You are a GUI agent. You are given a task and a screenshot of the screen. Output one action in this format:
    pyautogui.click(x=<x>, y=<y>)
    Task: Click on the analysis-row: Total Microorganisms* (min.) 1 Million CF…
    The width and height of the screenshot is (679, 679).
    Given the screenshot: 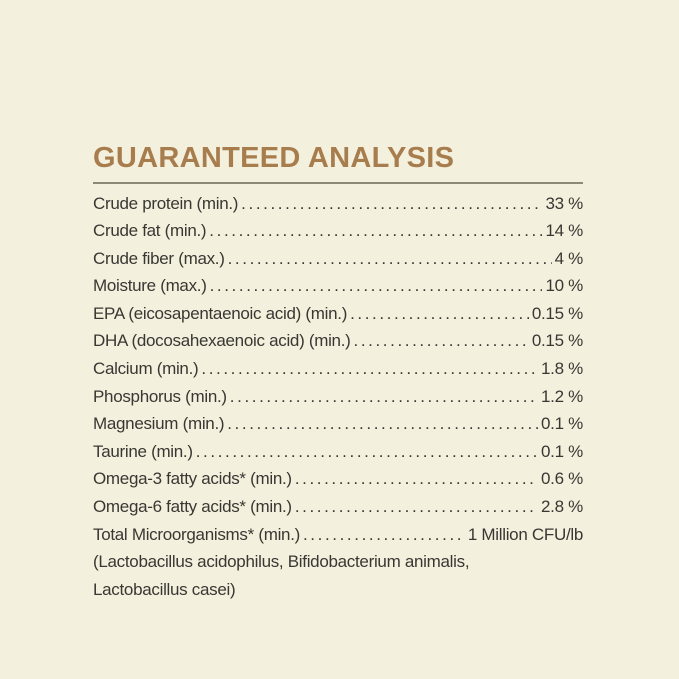 What is the action you would take?
    pyautogui.click(x=338, y=535)
    